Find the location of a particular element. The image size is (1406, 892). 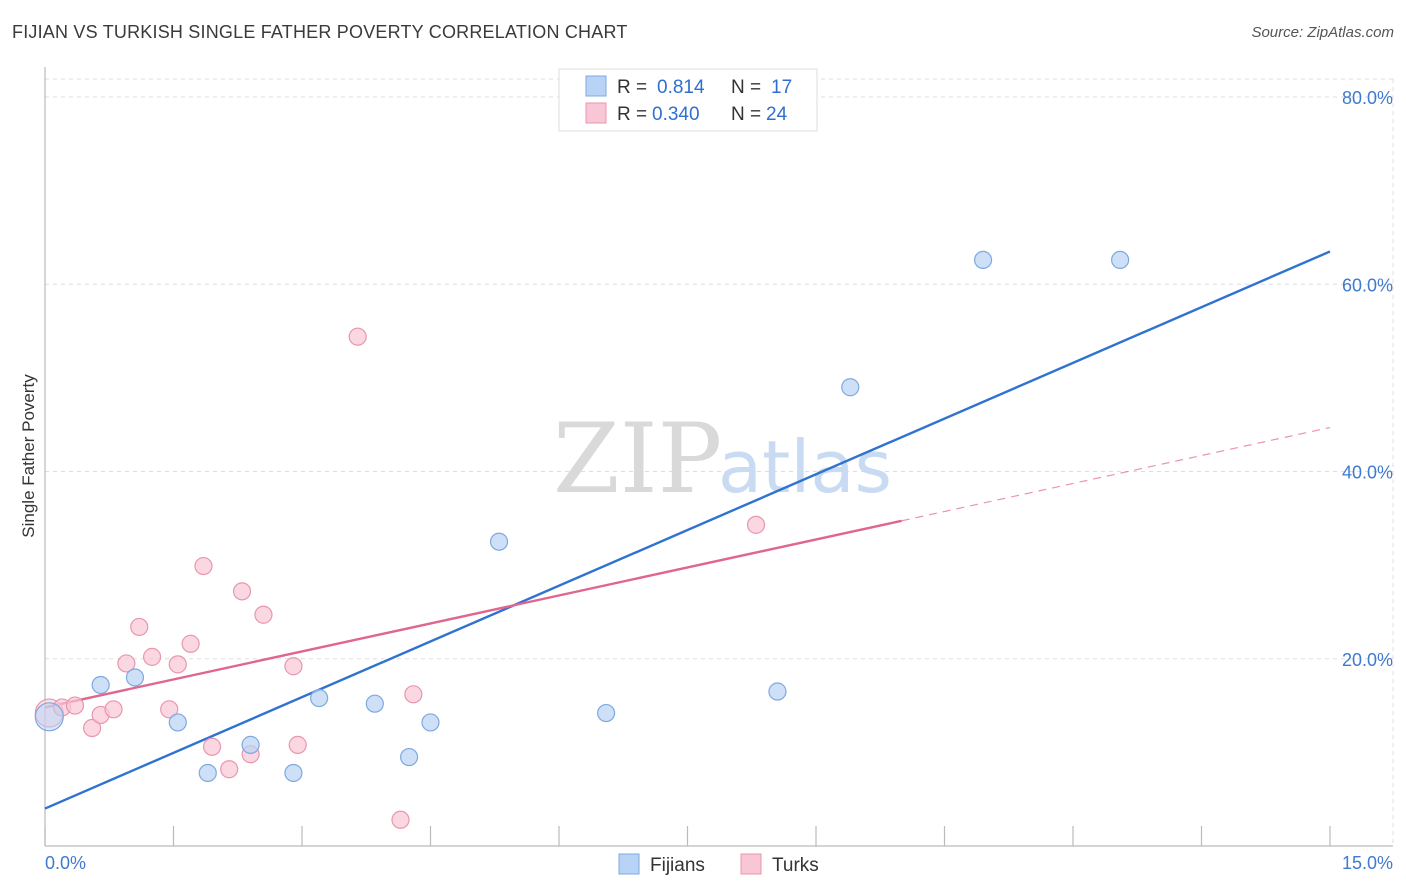

legend-r-label-turks: R = is located at coordinates (632, 114).